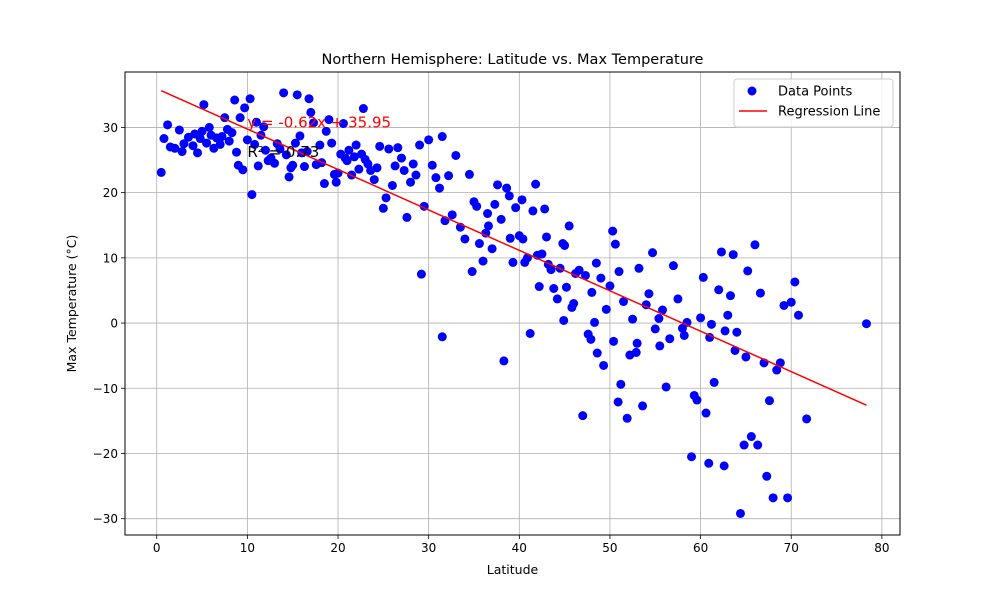  Describe the element at coordinates (110, 128) in the screenshot. I see `y-tick-label: 30` at that location.